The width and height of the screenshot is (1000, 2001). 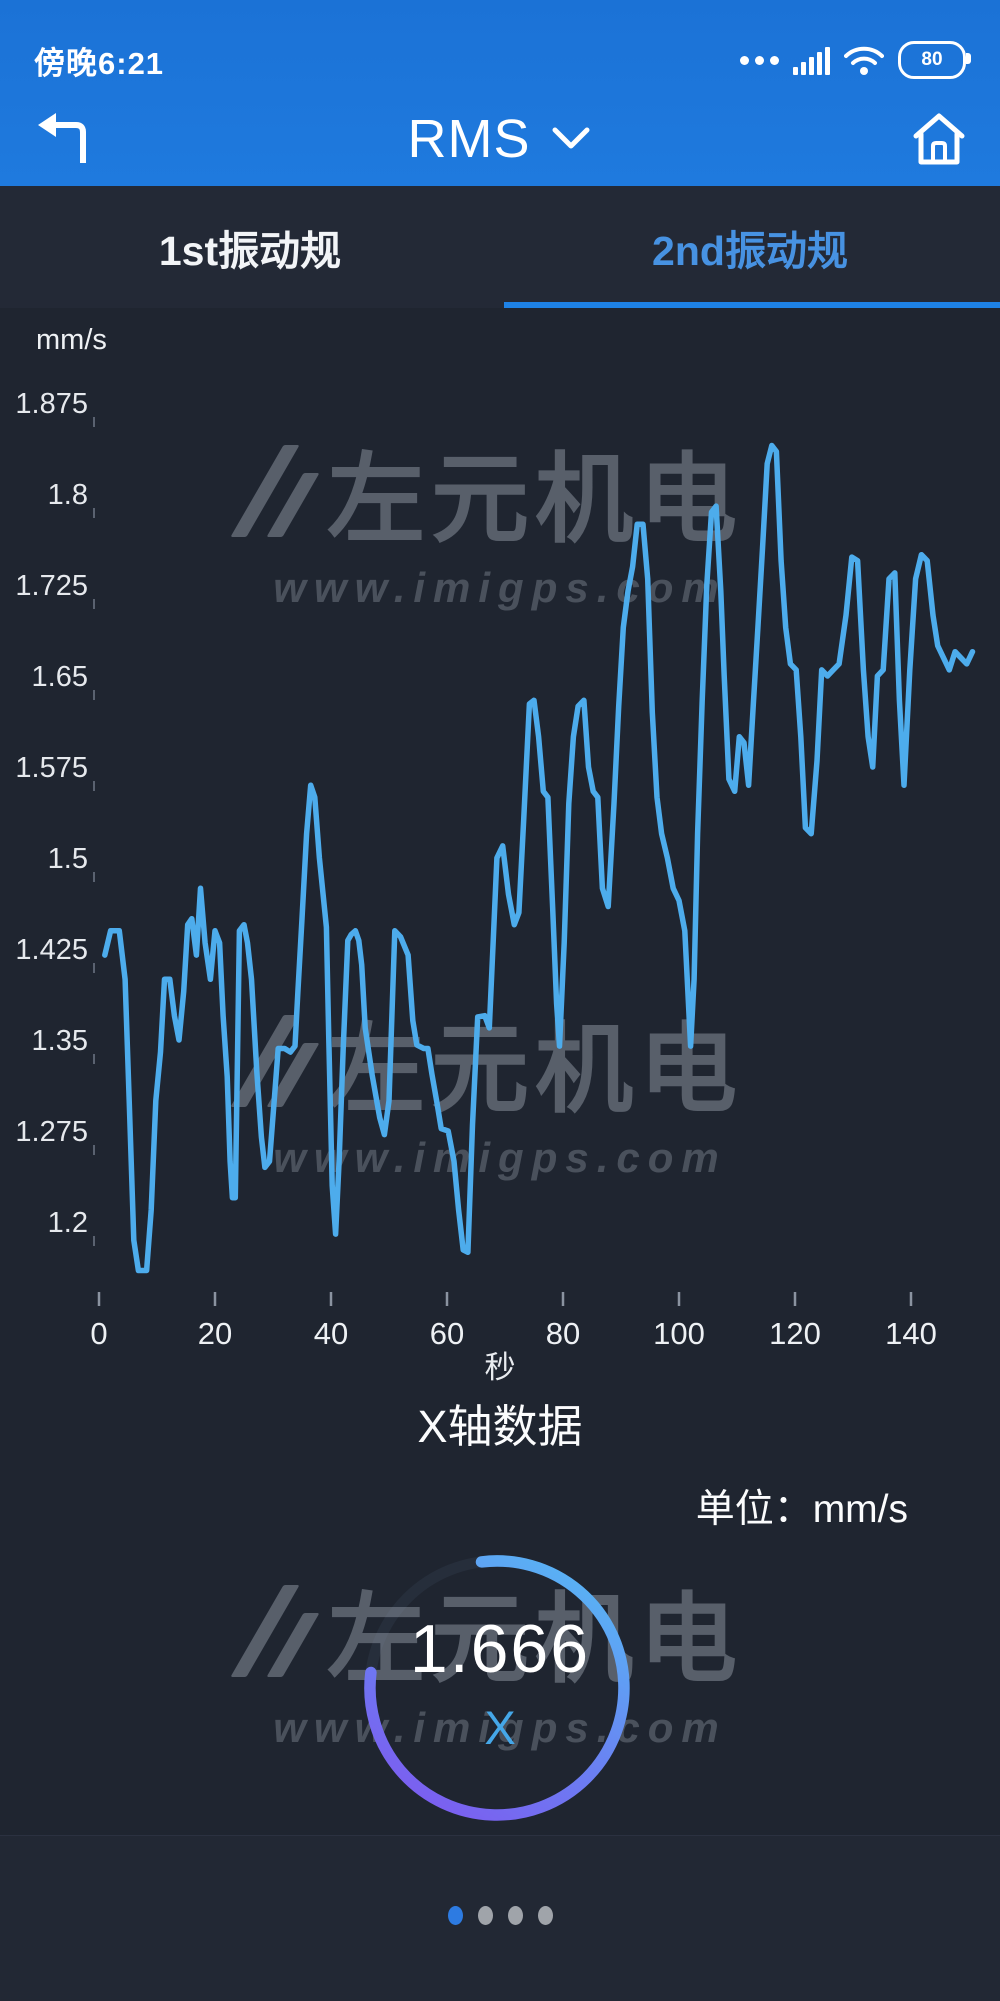 What do you see at coordinates (864, 60) in the screenshot?
I see `wifi-icon` at bounding box center [864, 60].